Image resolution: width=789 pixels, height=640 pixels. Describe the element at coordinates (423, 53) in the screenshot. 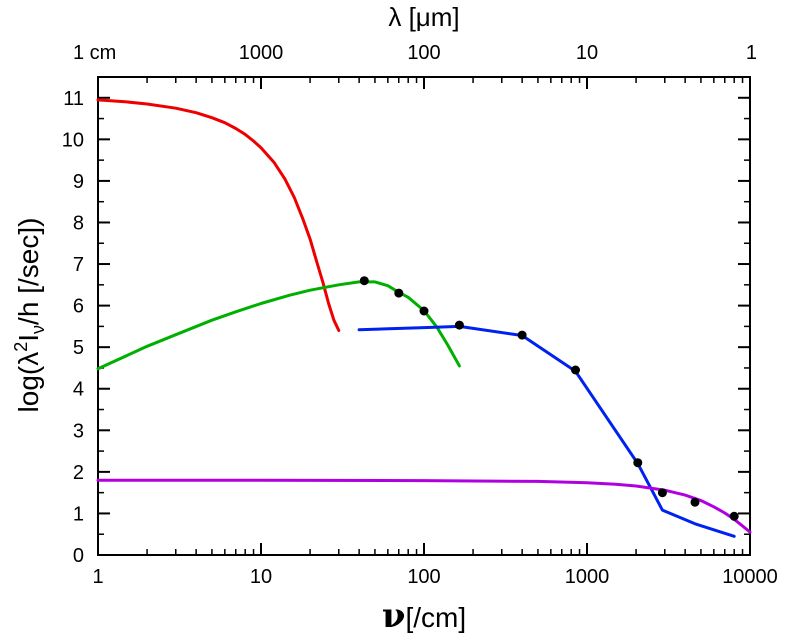

I see `top-tick-label: 100` at that location.